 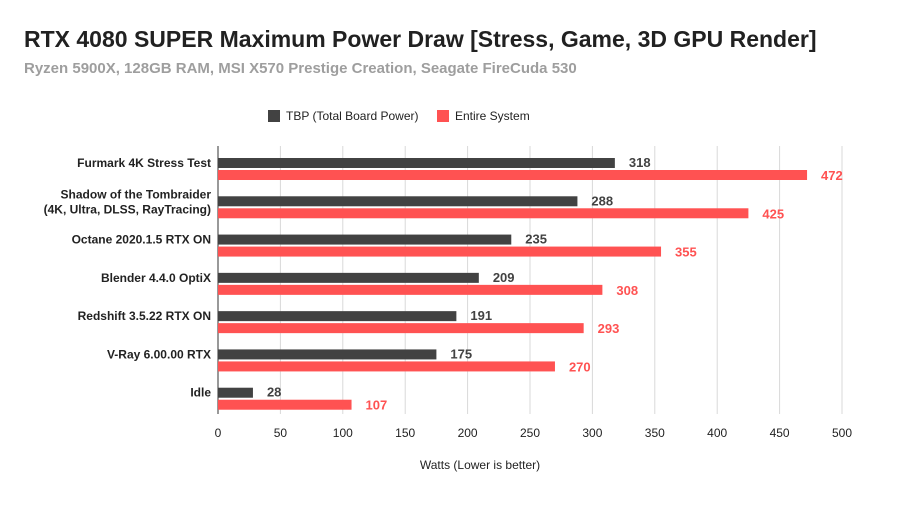 What do you see at coordinates (609, 328) in the screenshot?
I see `data-label-system: 293` at bounding box center [609, 328].